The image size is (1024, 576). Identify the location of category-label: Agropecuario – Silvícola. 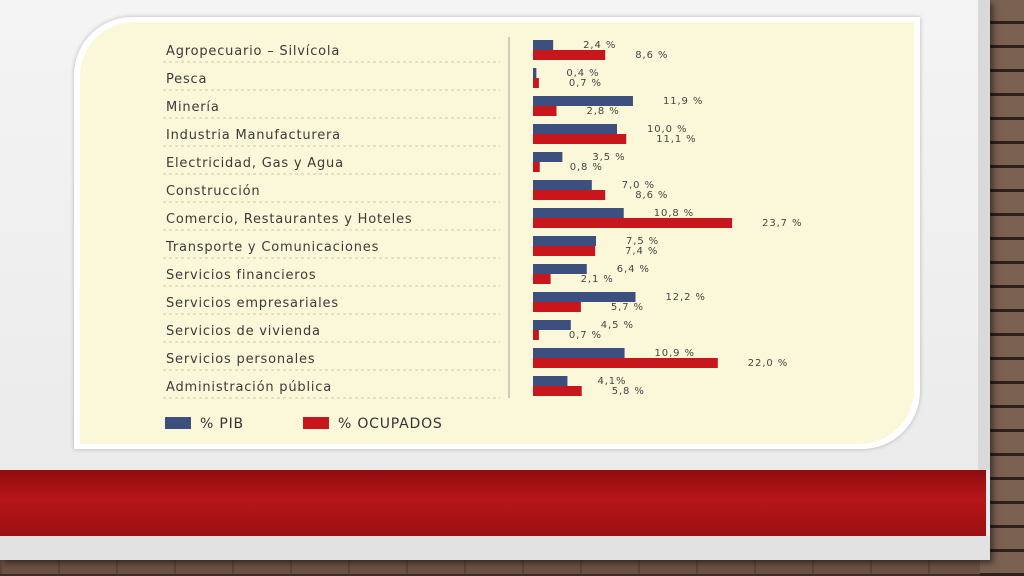
(253, 51).